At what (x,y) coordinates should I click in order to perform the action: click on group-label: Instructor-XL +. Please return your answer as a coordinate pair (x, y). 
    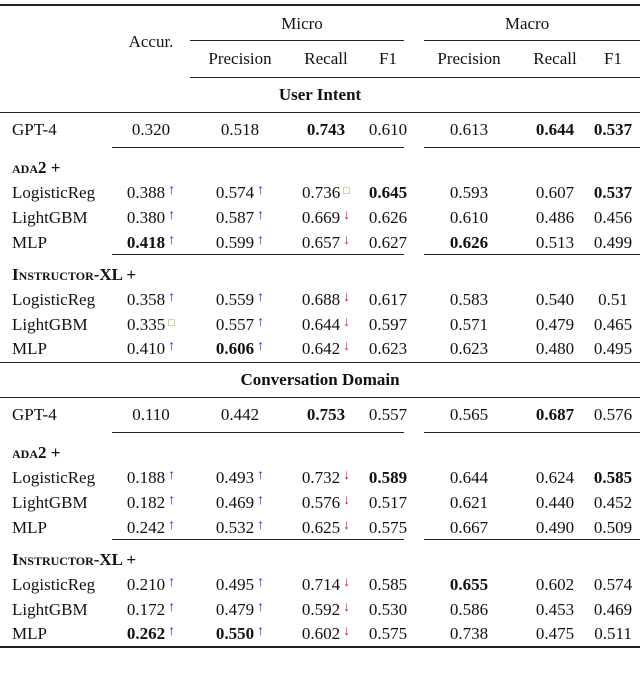
    Looking at the image, I should click on (74, 559).